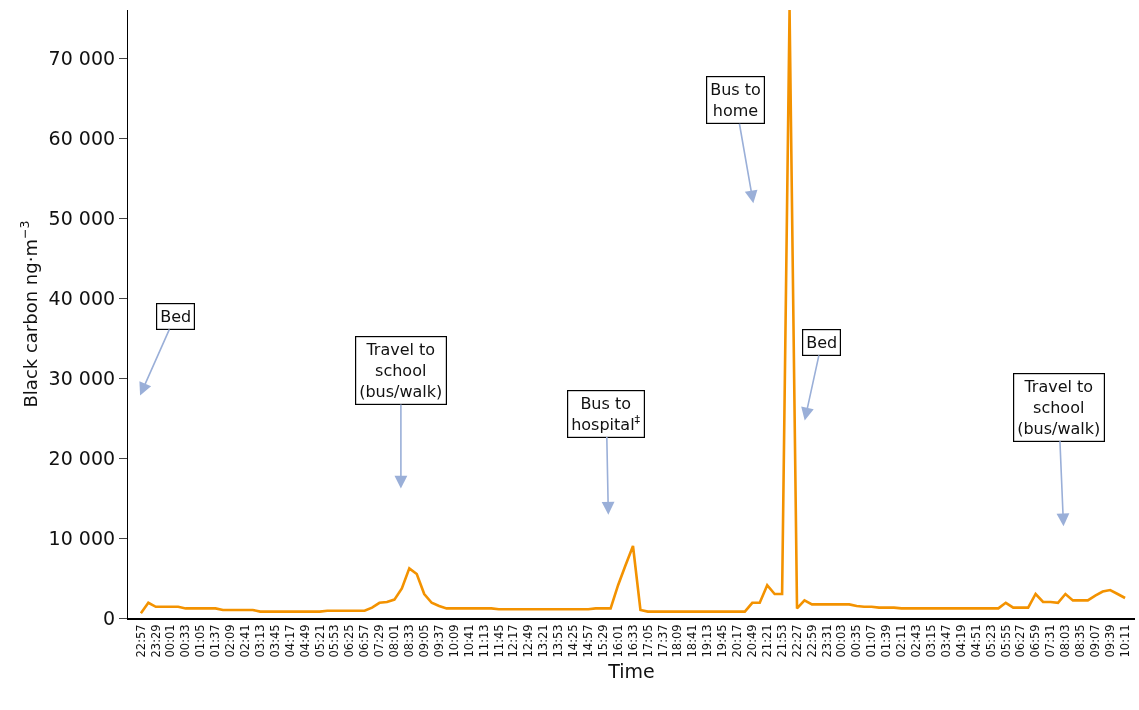 The image size is (1139, 710). I want to click on y-tick-label: 70 000, so click(82, 57).